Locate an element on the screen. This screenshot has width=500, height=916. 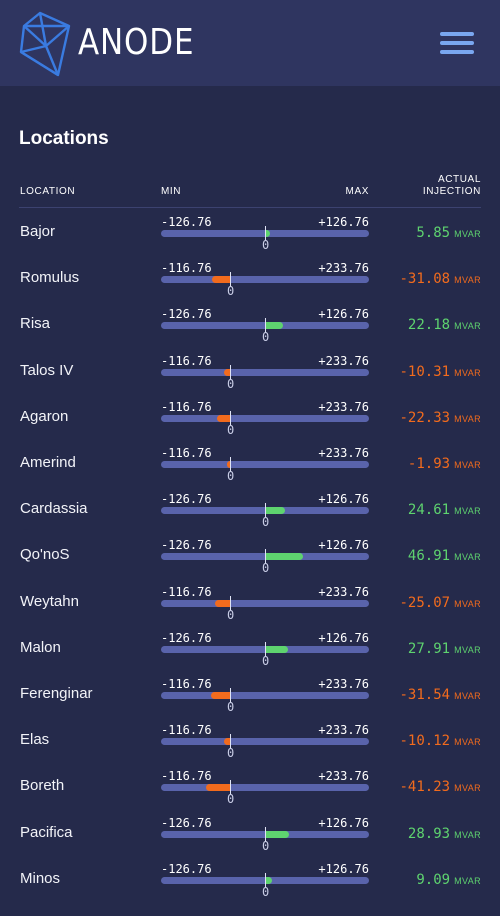
column-header-actual-injection: ACTUAL INJECTION is located at coordinates (452, 186).